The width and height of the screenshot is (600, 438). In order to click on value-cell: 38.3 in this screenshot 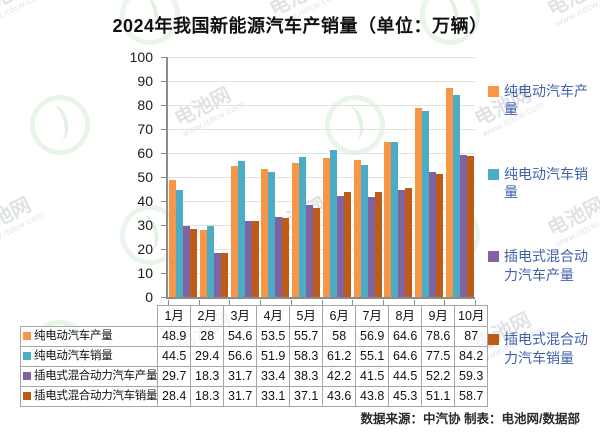, I will do `click(306, 376)`.